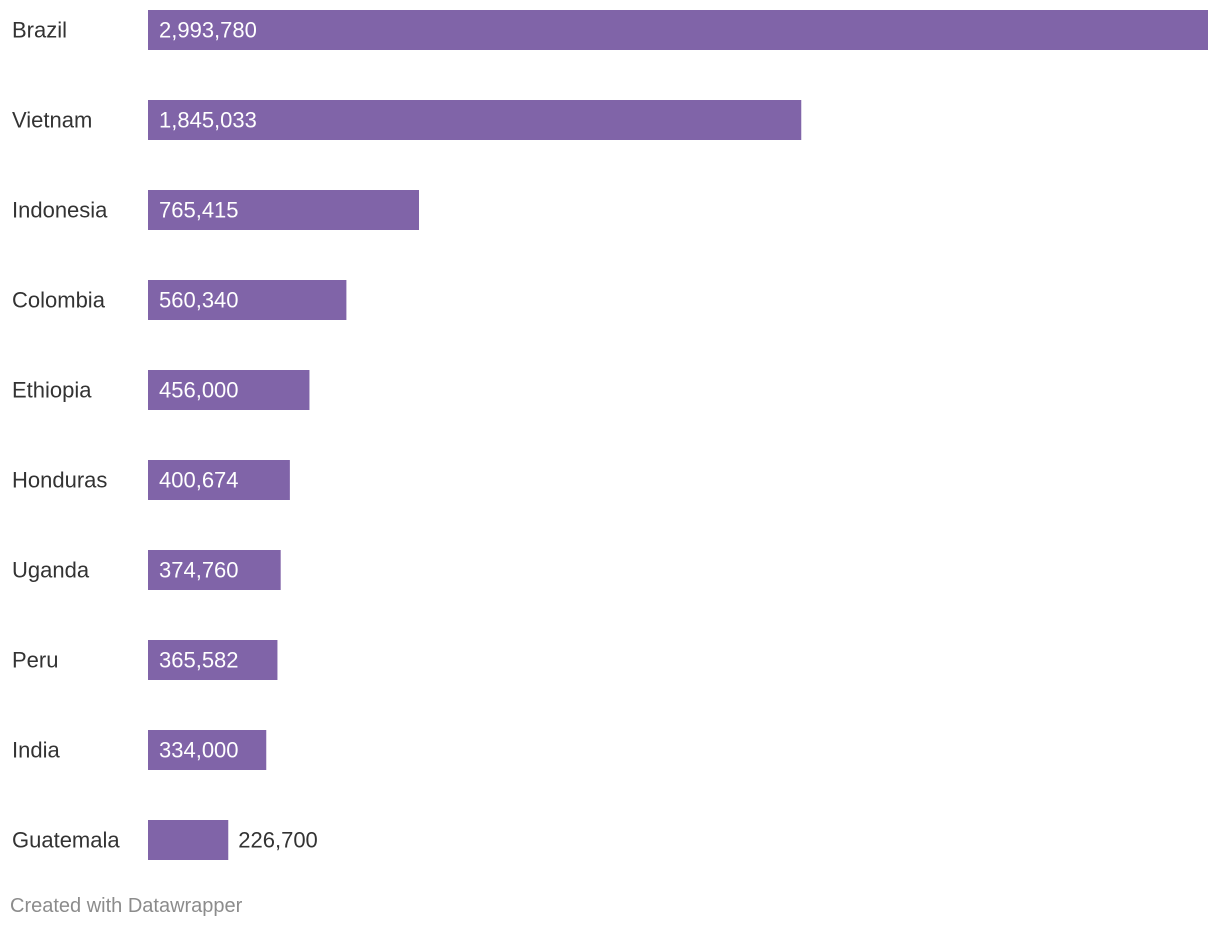 Image resolution: width=1220 pixels, height=932 pixels. What do you see at coordinates (278, 840) in the screenshot?
I see `value-label-guatemala: 226,700` at bounding box center [278, 840].